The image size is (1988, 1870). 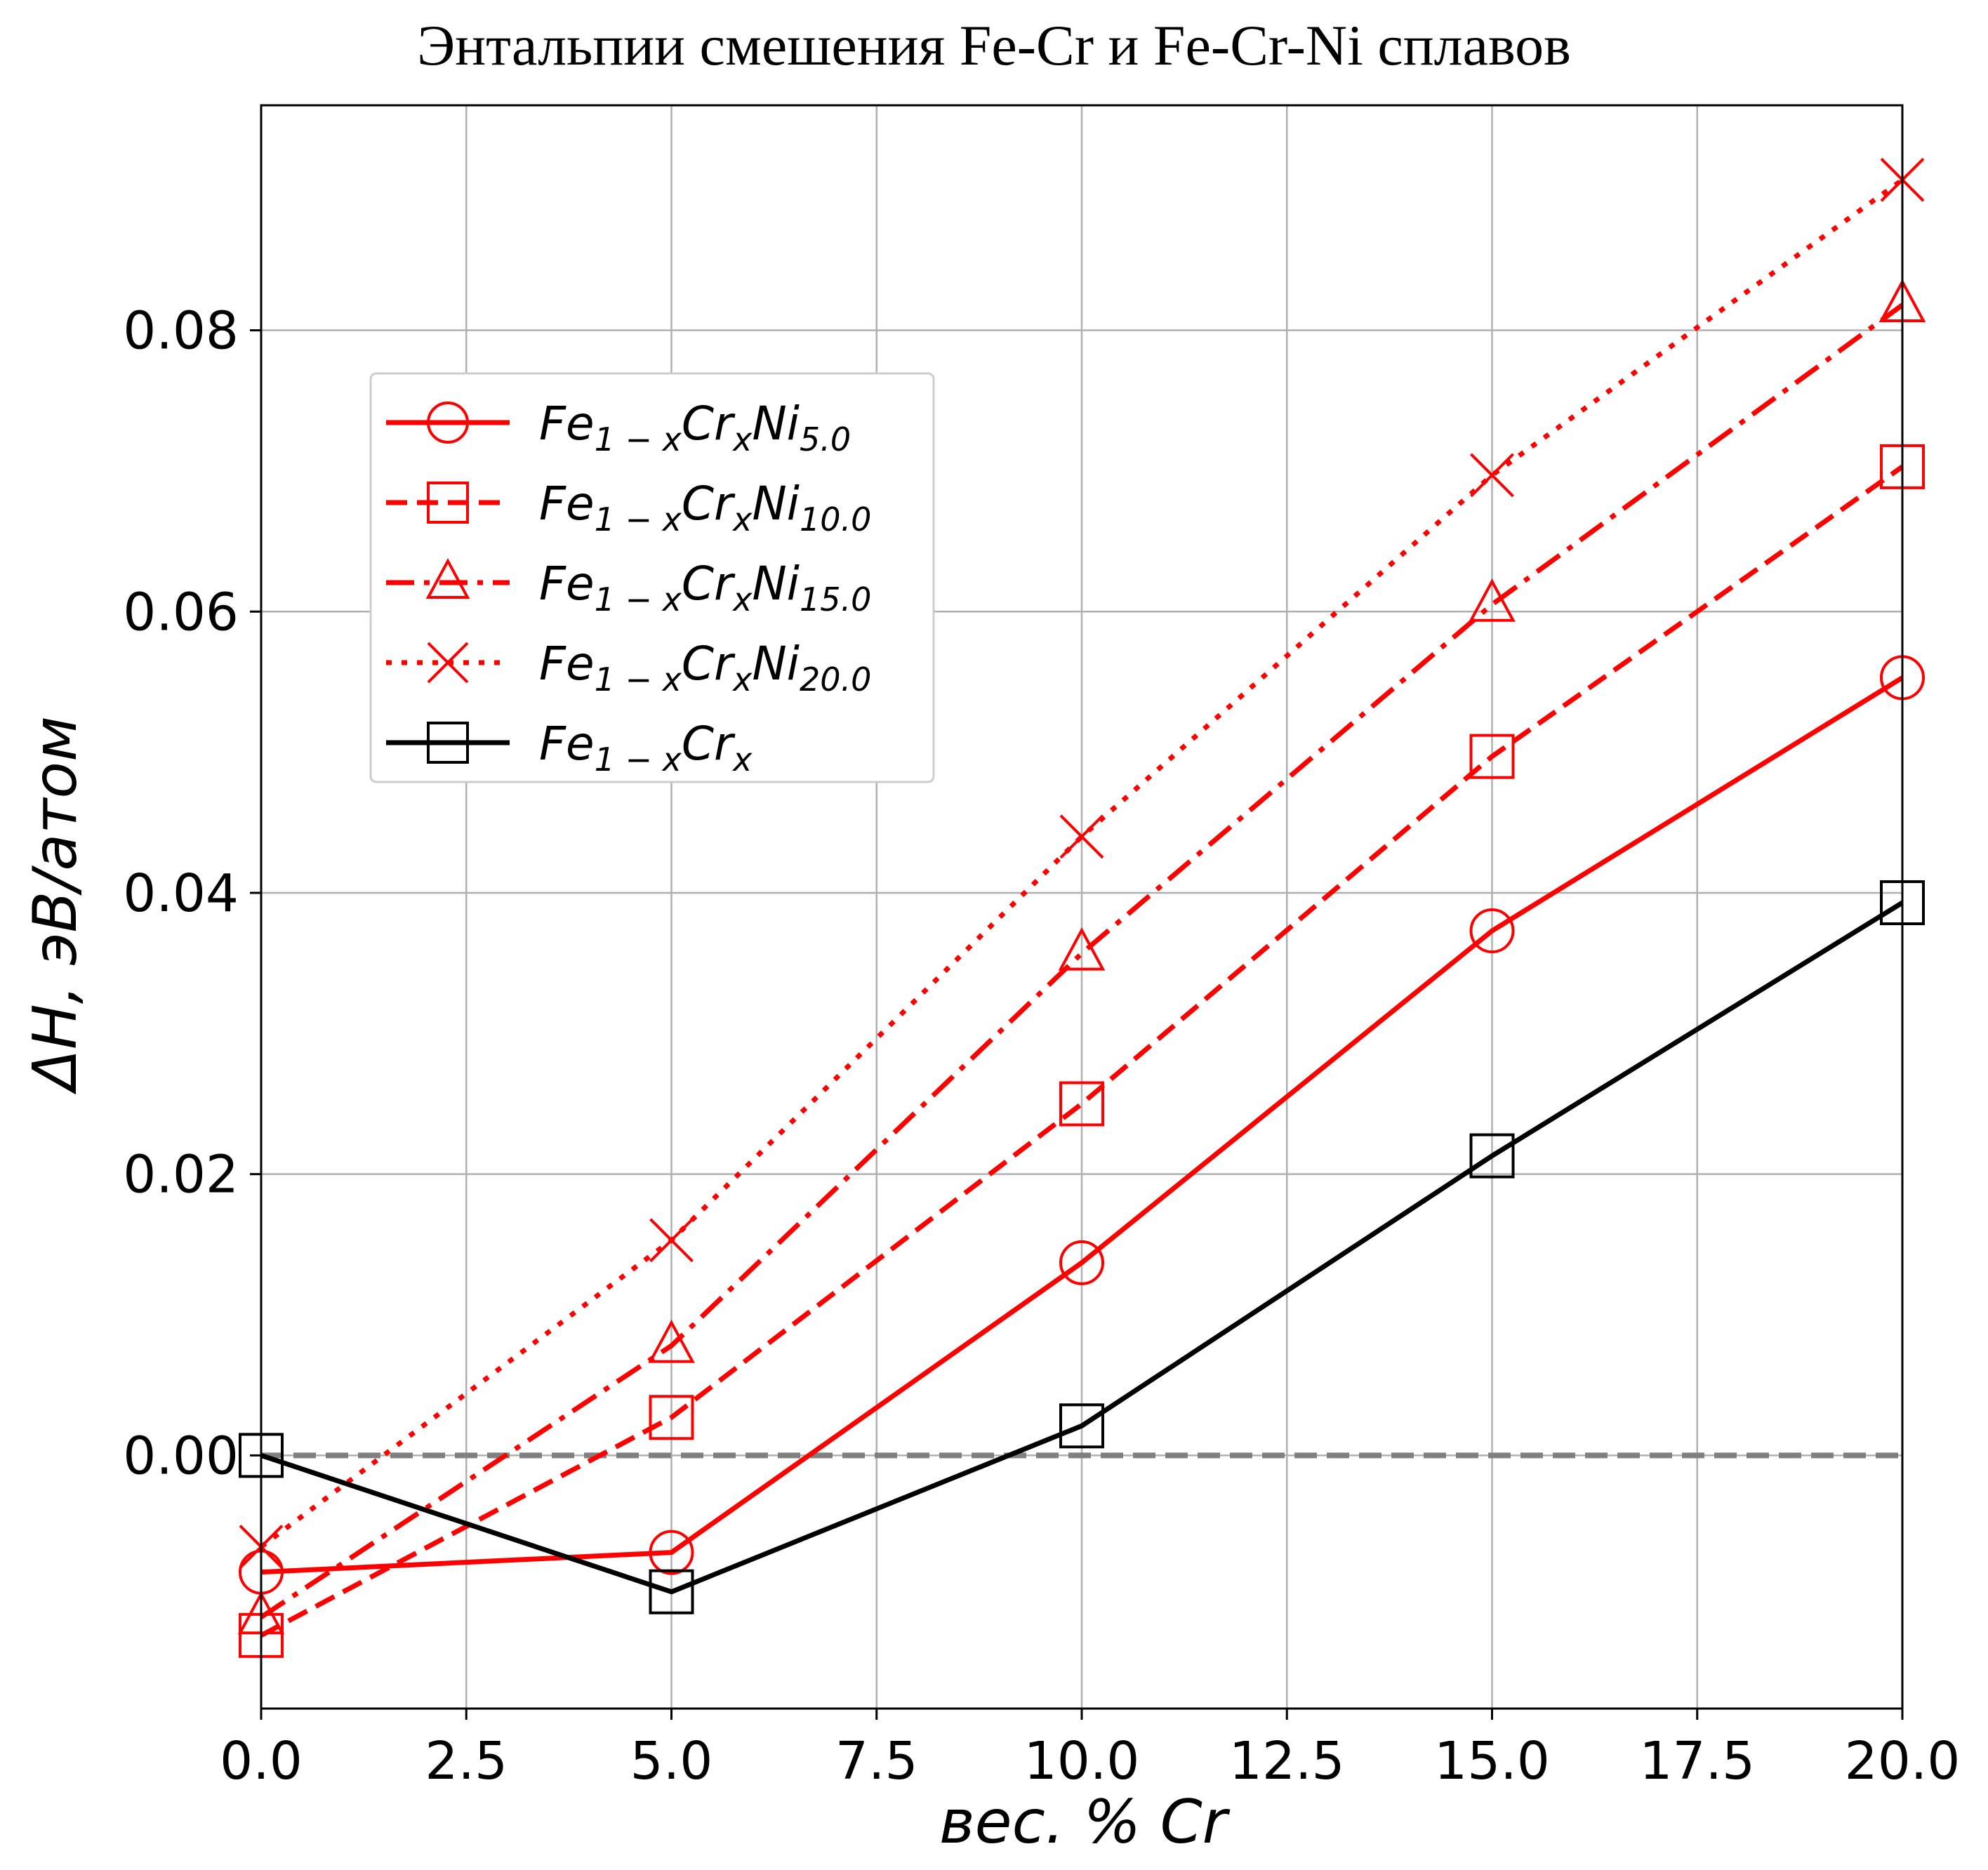 What do you see at coordinates (1492, 1761) in the screenshot?
I see `x-tick-label: 15.0` at bounding box center [1492, 1761].